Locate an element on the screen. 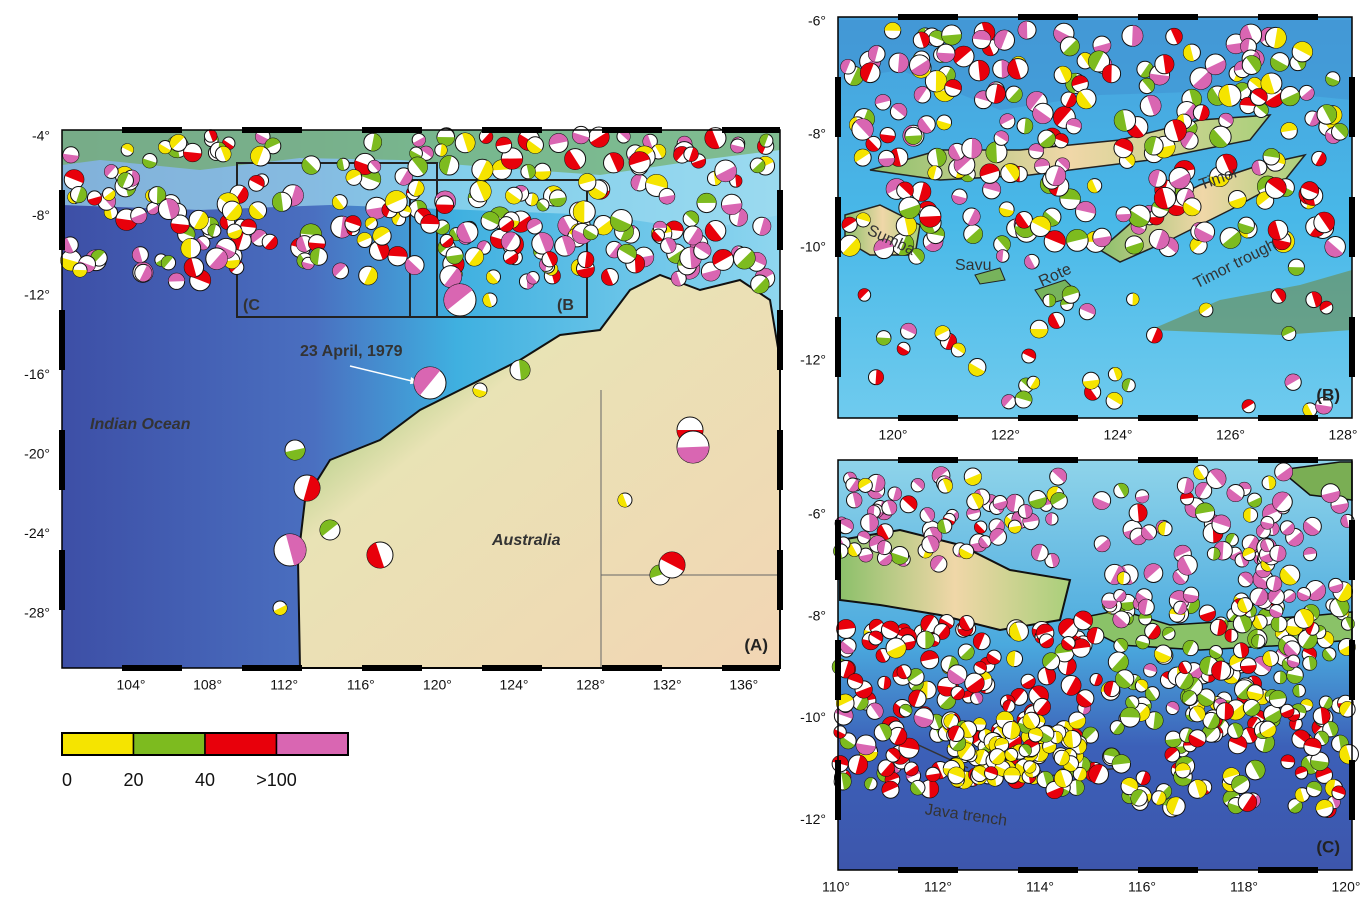 The image size is (1363, 902). x-tick-label: 104° is located at coordinates (131, 685).